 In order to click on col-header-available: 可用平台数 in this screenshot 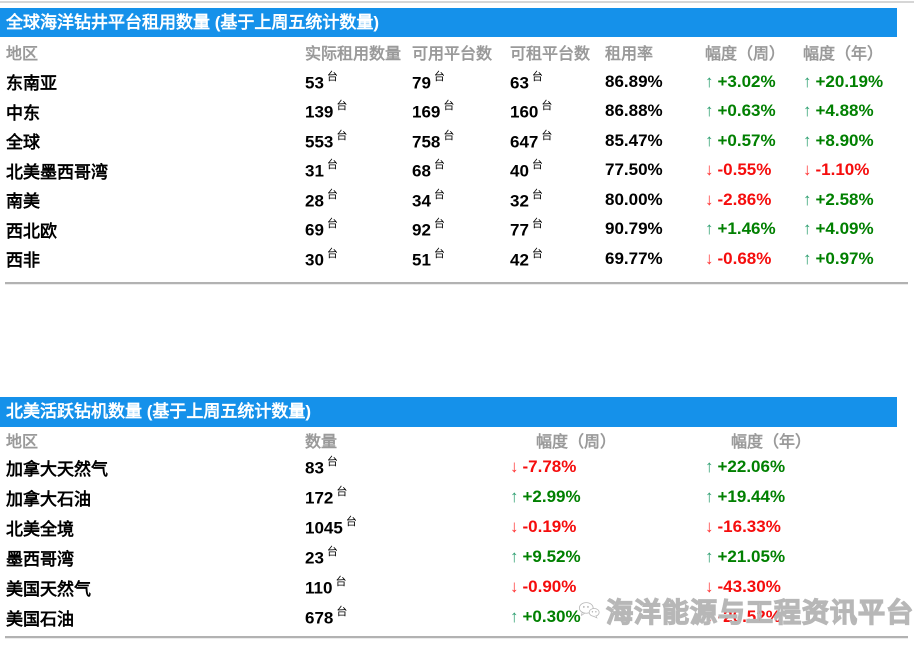, I will do `click(452, 54)`.